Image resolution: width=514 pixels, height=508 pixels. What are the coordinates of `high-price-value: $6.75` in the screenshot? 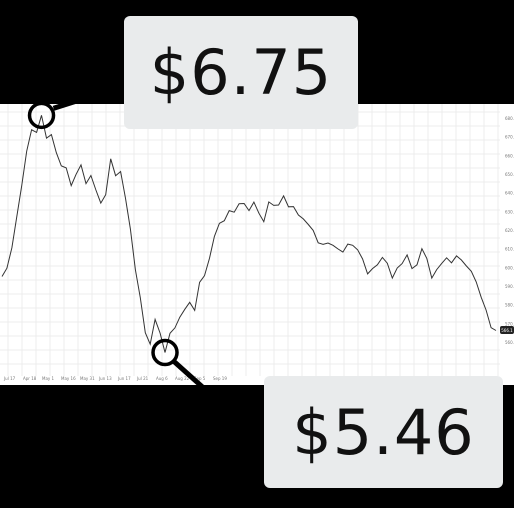 It's located at (241, 72).